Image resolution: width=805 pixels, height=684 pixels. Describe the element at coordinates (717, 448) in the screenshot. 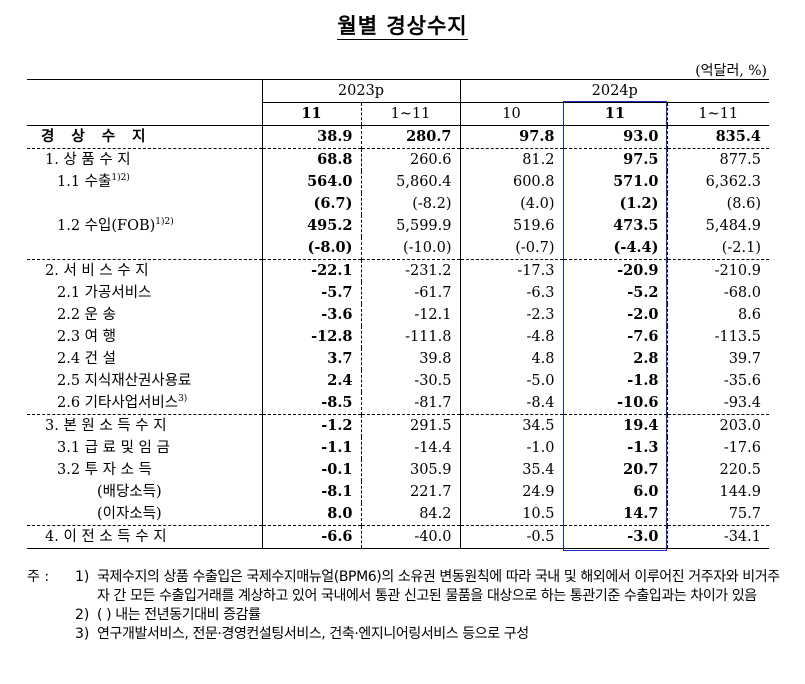

I see `cell-value: -17.6` at that location.